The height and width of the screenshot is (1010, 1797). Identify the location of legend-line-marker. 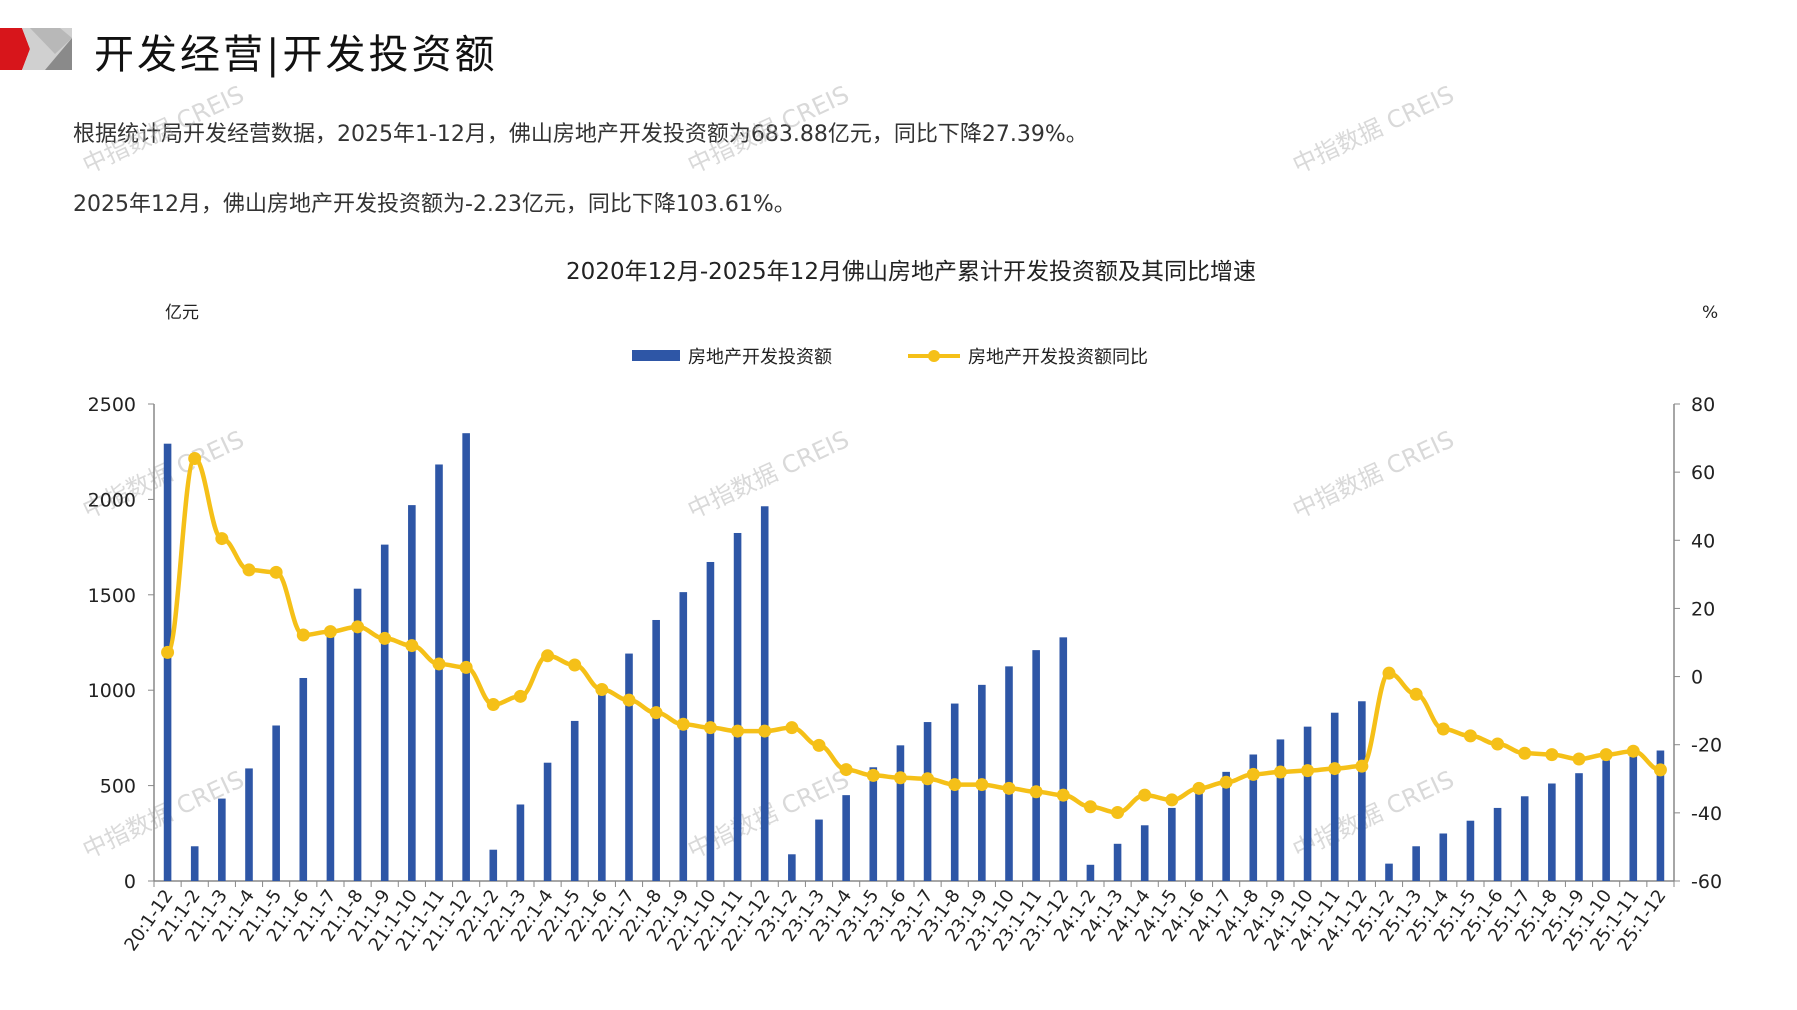
(934, 356).